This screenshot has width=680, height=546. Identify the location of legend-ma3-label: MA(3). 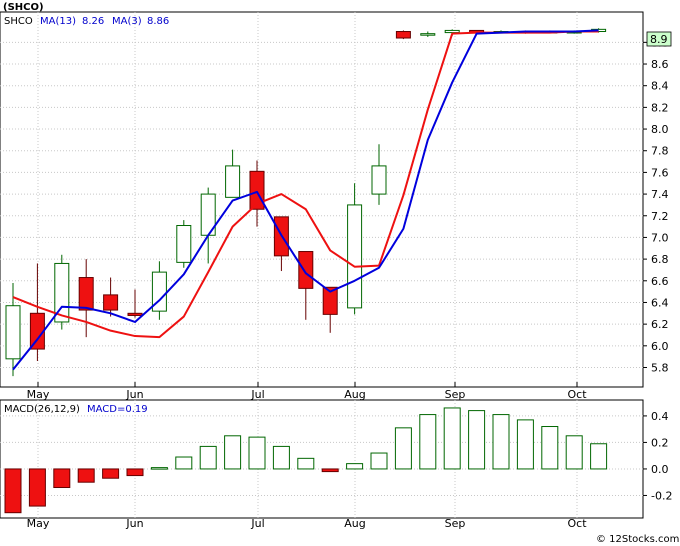
(127, 21).